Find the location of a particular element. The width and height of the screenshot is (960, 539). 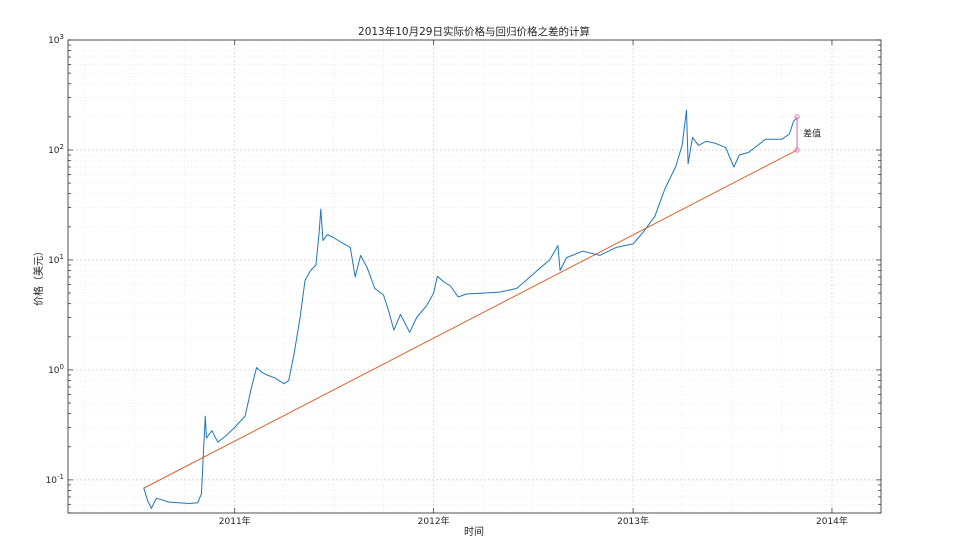

chart-title: 2013年10月29日实际价格与回归价格之差的计算 is located at coordinates (474, 31).